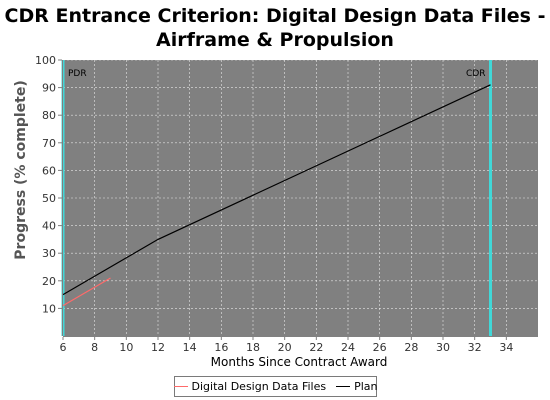 This screenshot has width=550, height=400. Describe the element at coordinates (94, 347) in the screenshot. I see `x-tick-label: 8` at that location.